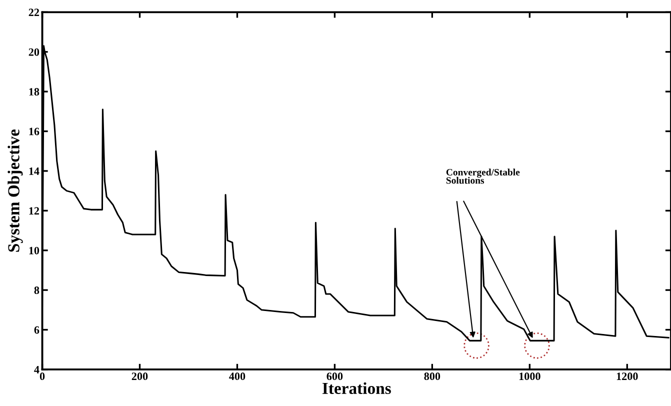 Image resolution: width=671 pixels, height=406 pixels. I want to click on x-tick-label: 800, so click(432, 376).